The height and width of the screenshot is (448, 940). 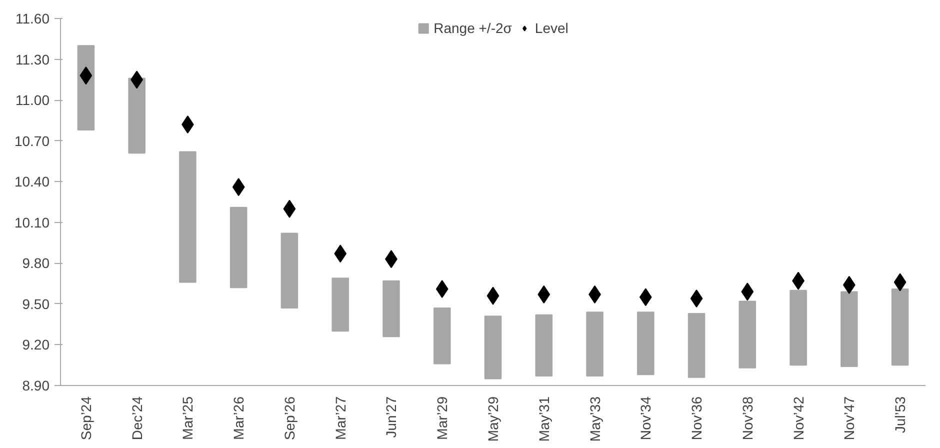 I want to click on y-tick-label: 9.20, so click(x=36, y=344).